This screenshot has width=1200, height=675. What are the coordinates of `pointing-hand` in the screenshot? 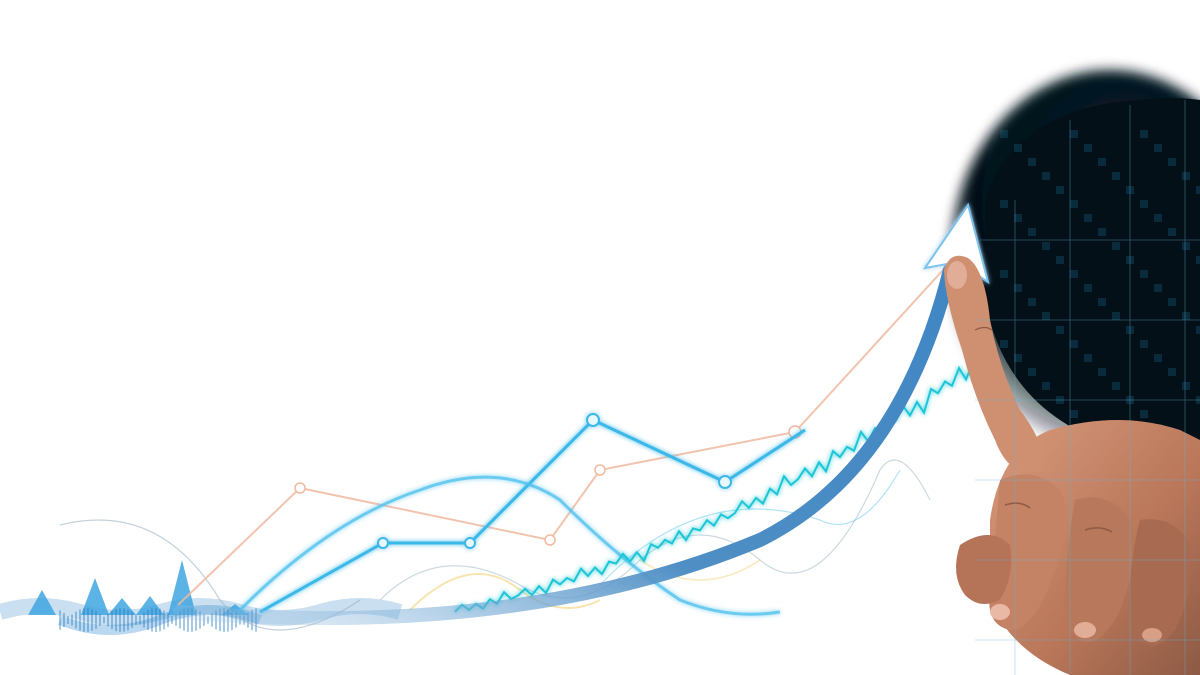 It's located at (1072, 465).